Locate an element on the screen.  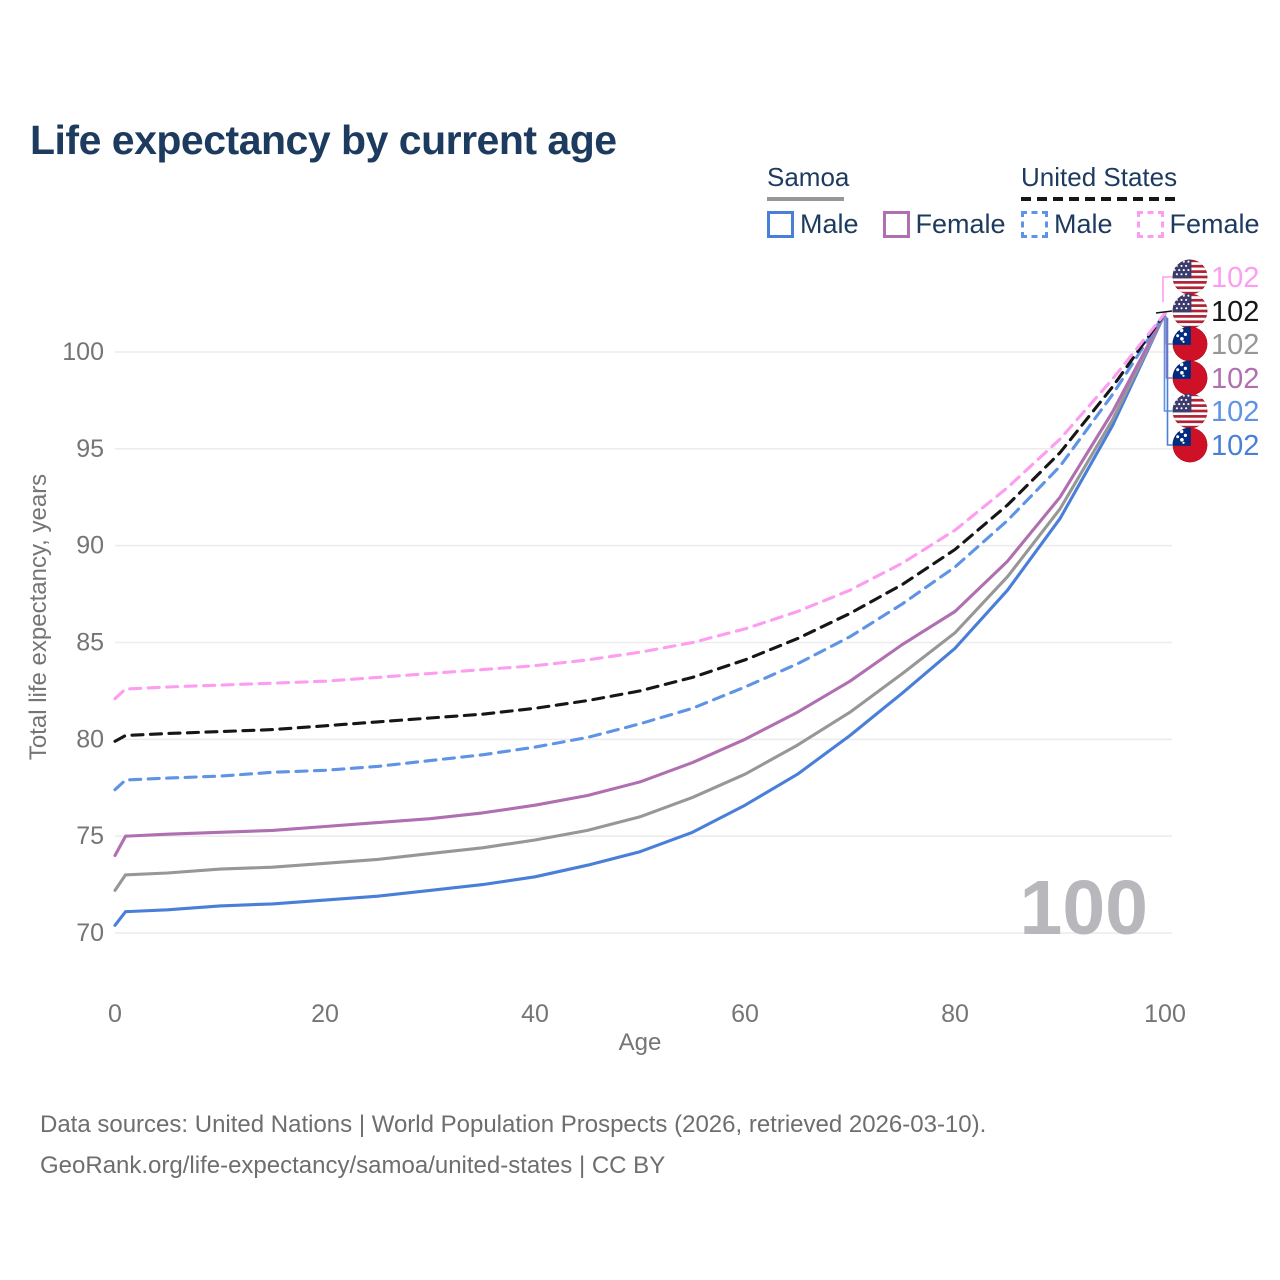
y-tick-label: 95 is located at coordinates (90, 449).